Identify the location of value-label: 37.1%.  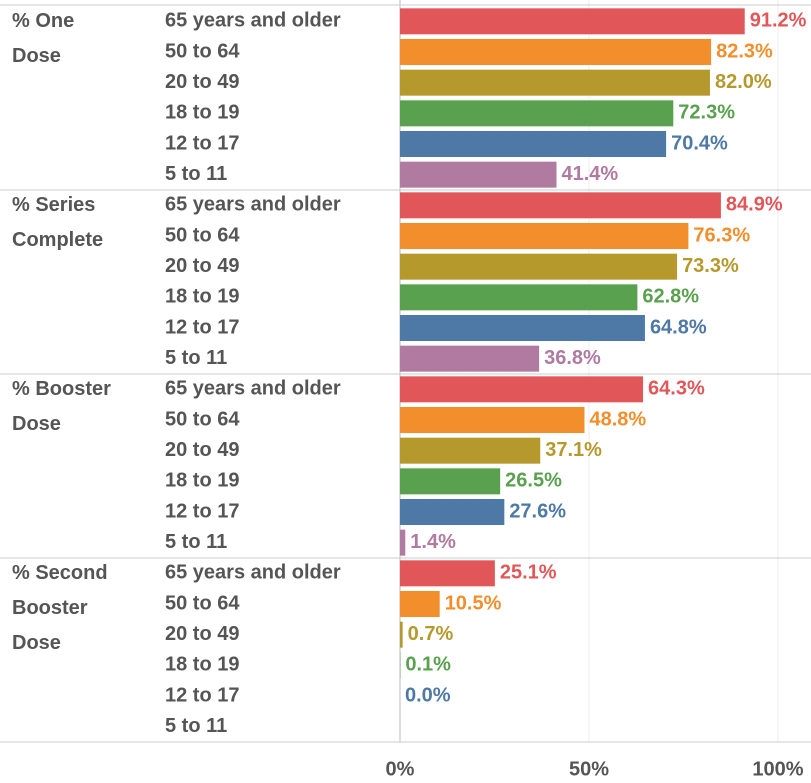
(573, 450).